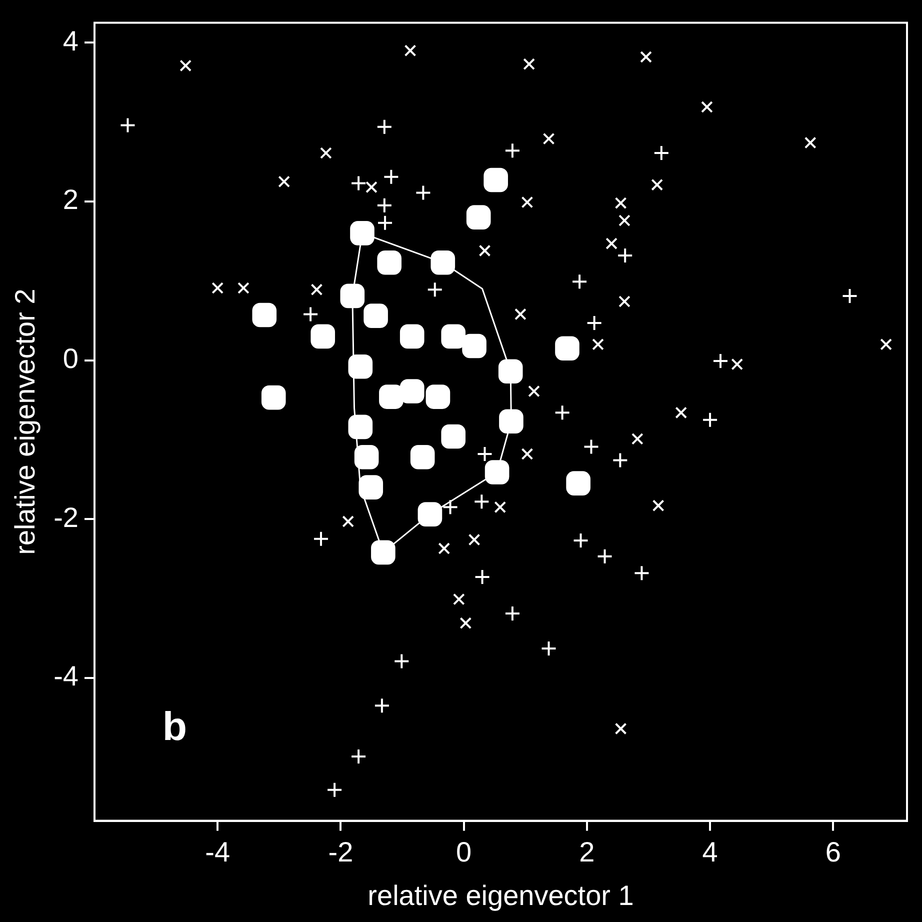 This screenshot has width=922, height=922. Describe the element at coordinates (587, 852) in the screenshot. I see `x-tick-label: 2` at that location.